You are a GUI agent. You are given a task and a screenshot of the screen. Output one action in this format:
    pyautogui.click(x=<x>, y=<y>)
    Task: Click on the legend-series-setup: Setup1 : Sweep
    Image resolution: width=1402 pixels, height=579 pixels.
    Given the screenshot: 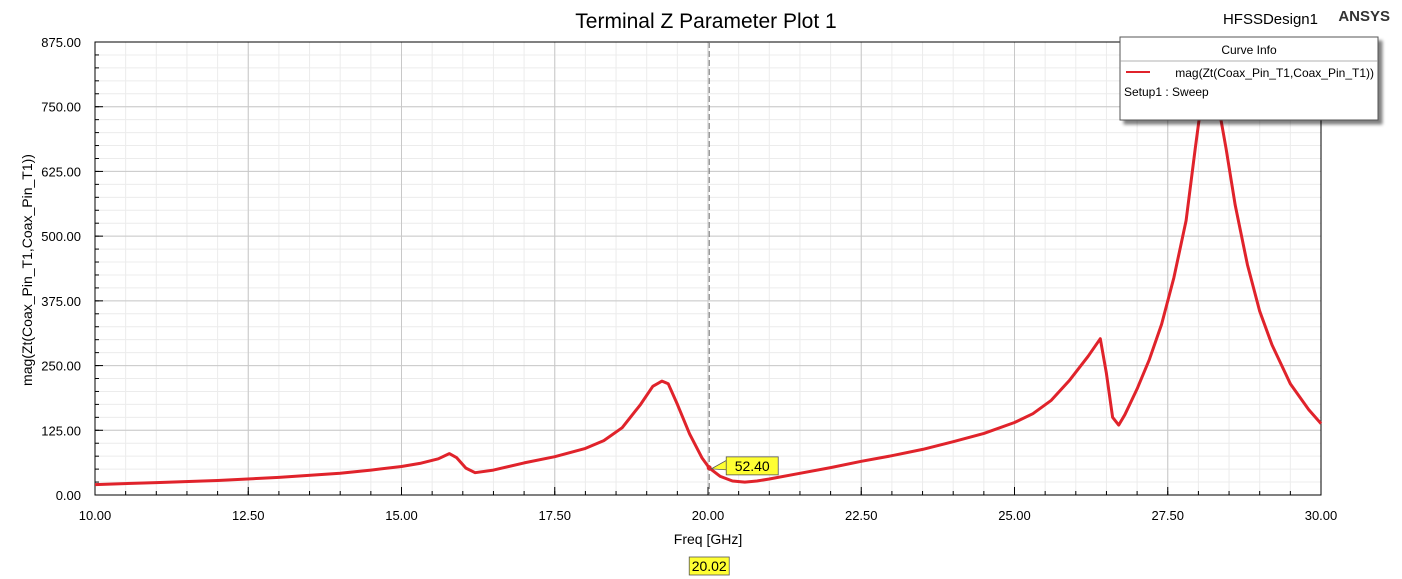 What is the action you would take?
    pyautogui.click(x=1166, y=92)
    